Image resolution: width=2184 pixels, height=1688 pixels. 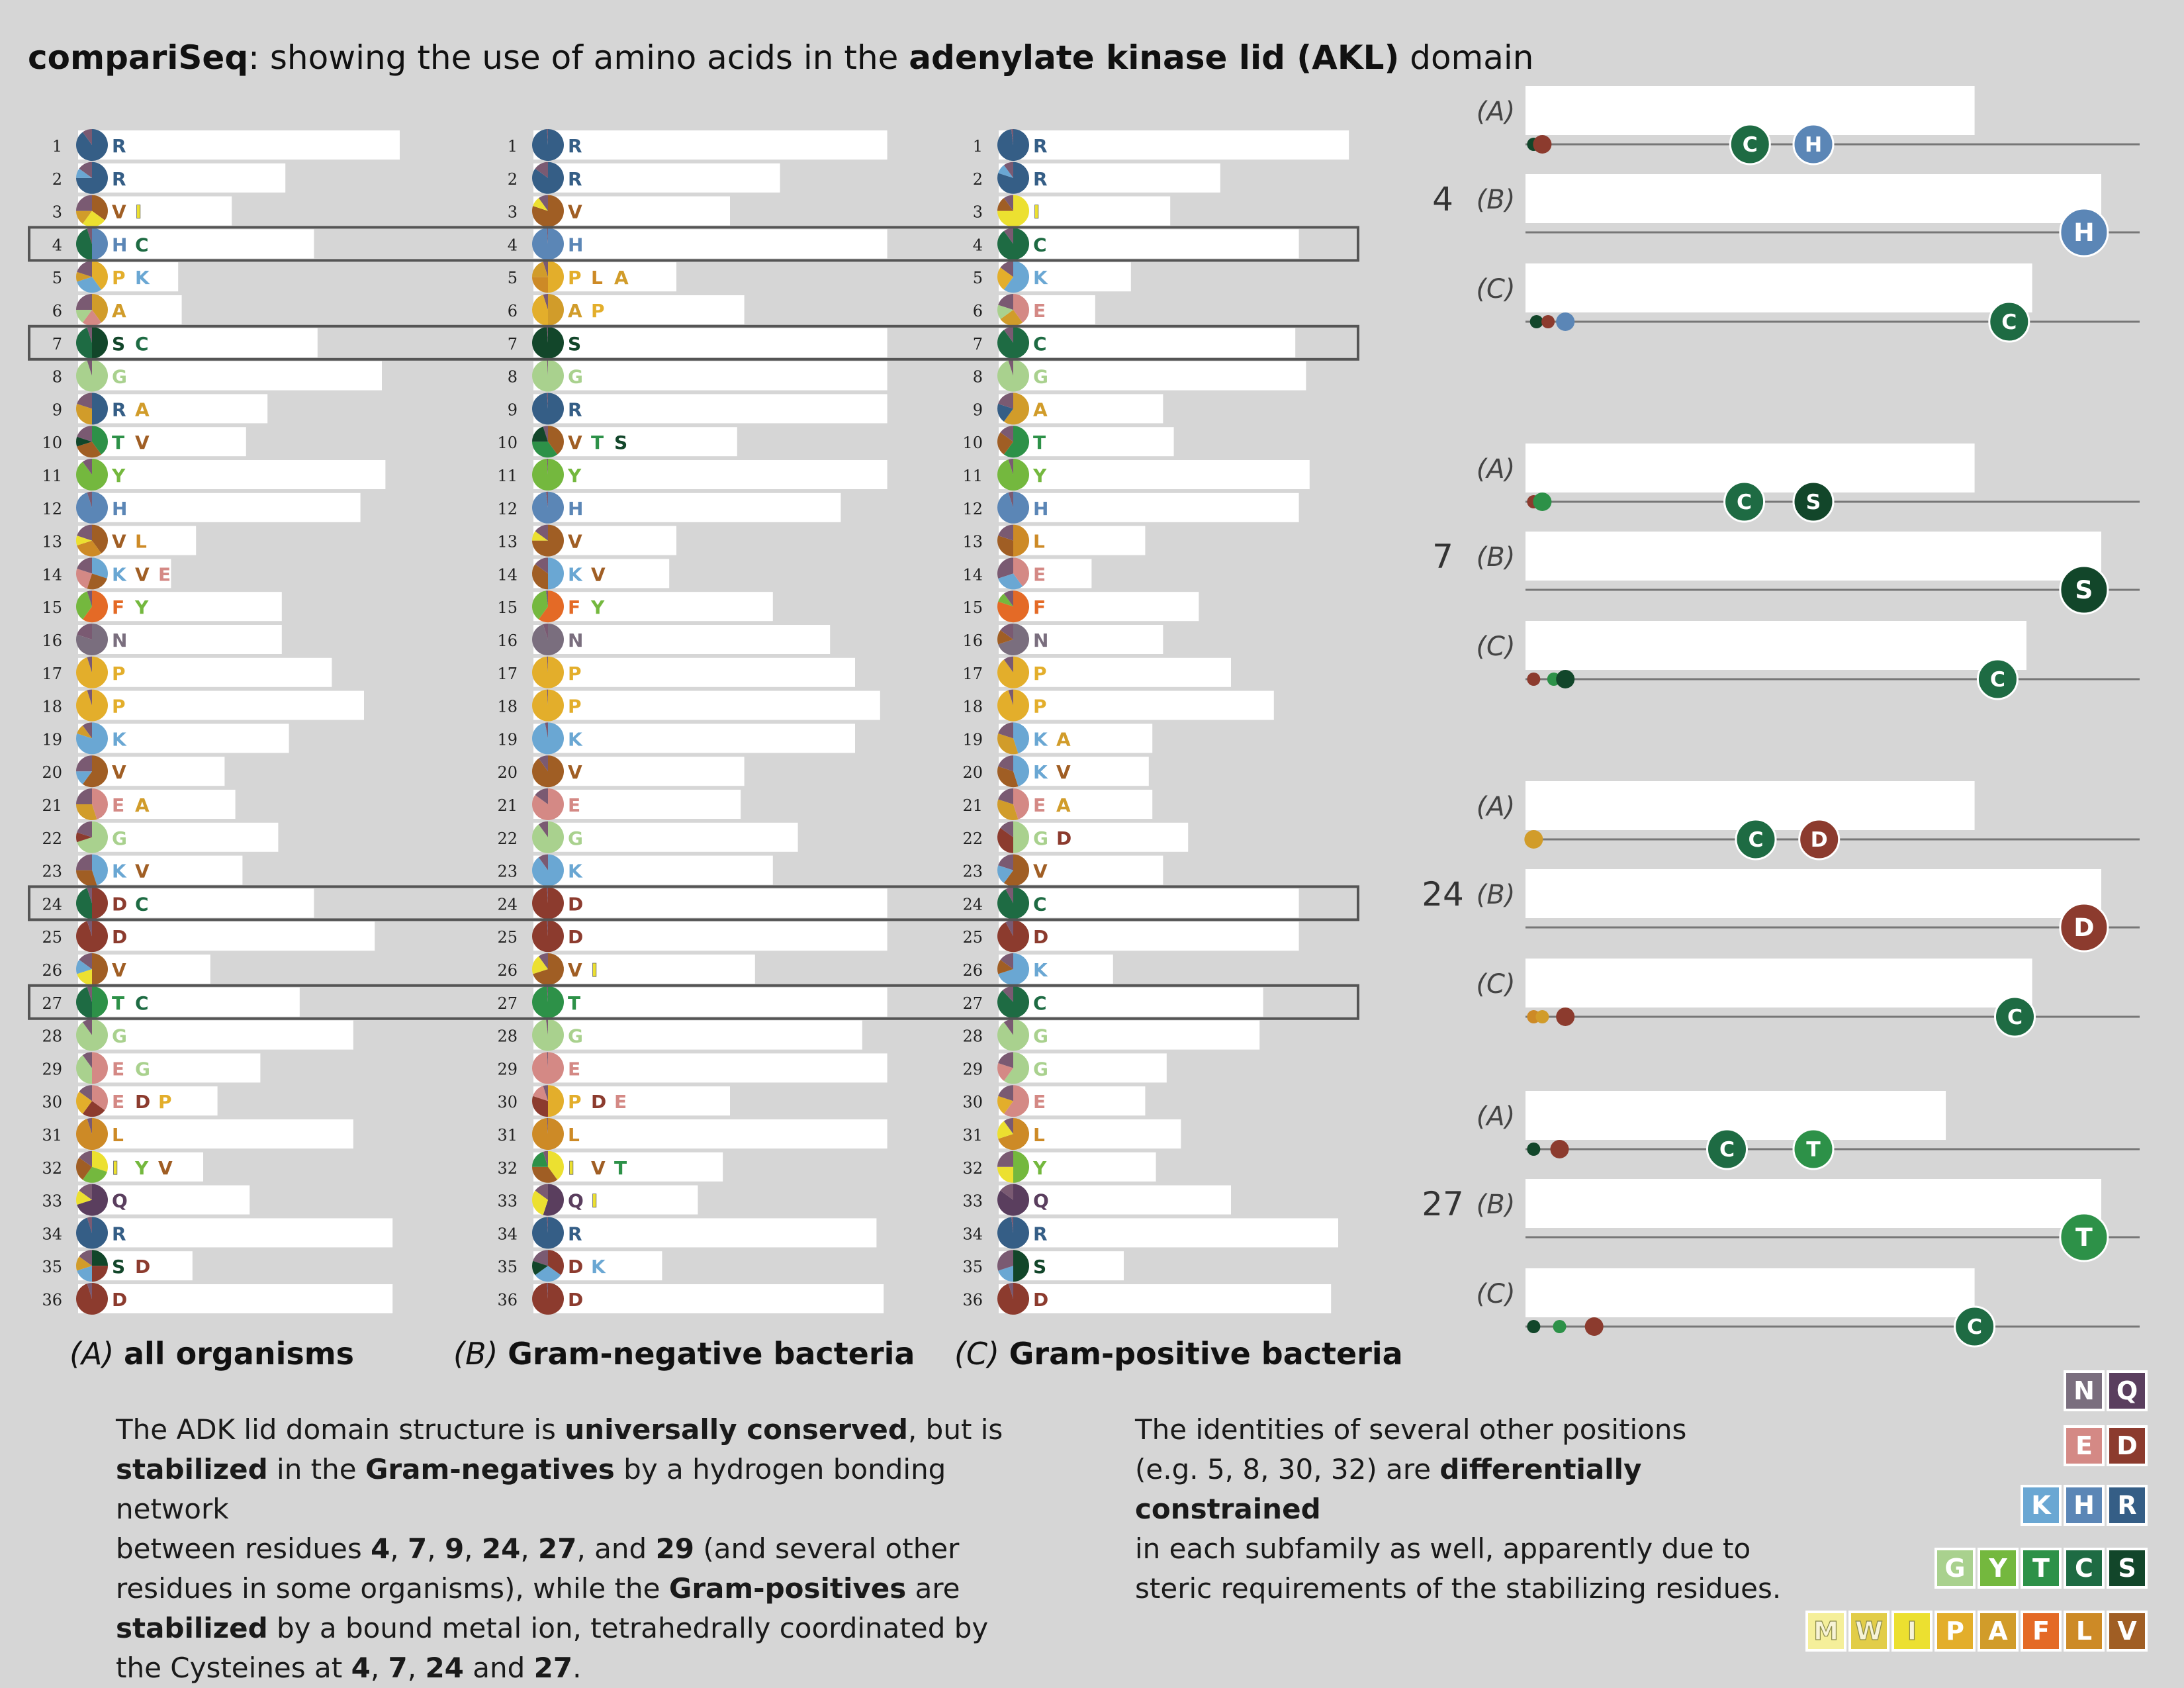 What do you see at coordinates (119, 344) in the screenshot?
I see `residue-letter: S` at bounding box center [119, 344].